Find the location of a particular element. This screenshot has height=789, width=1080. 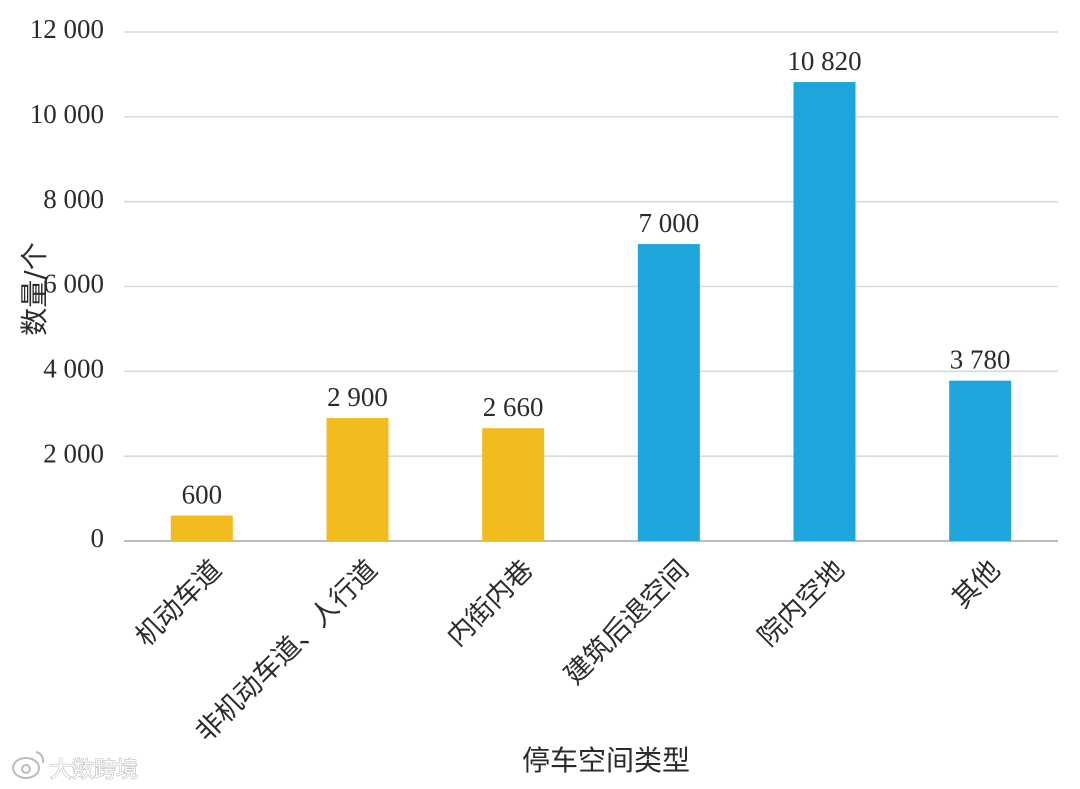

y-tick-label: 0 is located at coordinates (98, 538).